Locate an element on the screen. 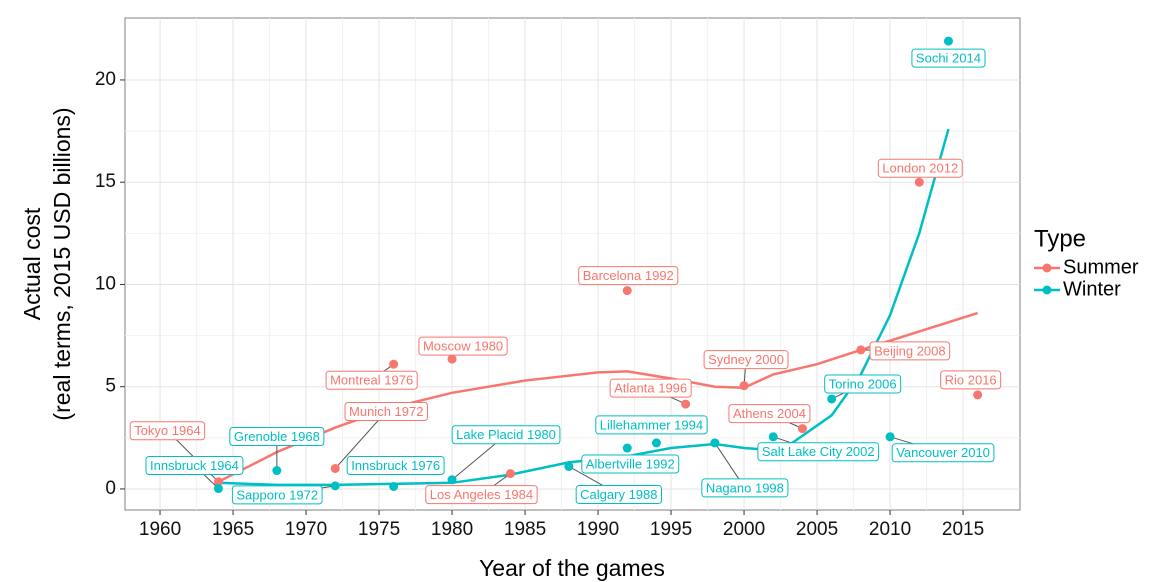  label-text: Munich 1972 is located at coordinates (386, 411).